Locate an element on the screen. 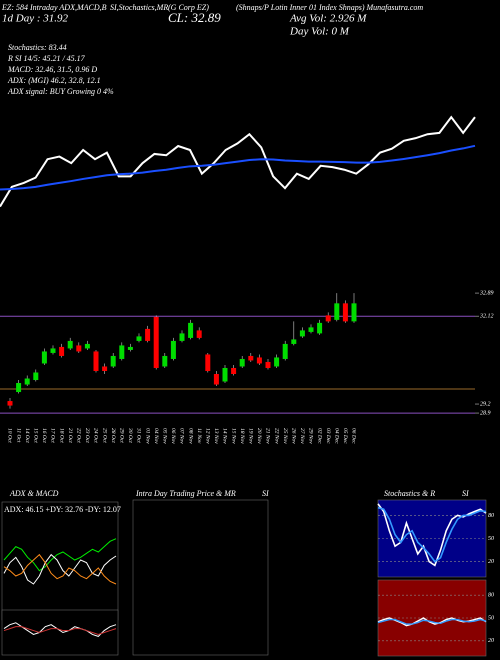  x-tick-label: 05 Dec is located at coordinates (345, 436).